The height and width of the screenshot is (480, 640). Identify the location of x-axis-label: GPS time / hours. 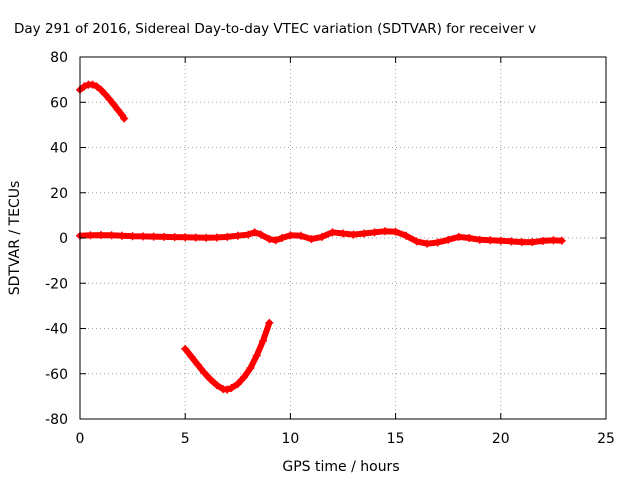
(340, 467).